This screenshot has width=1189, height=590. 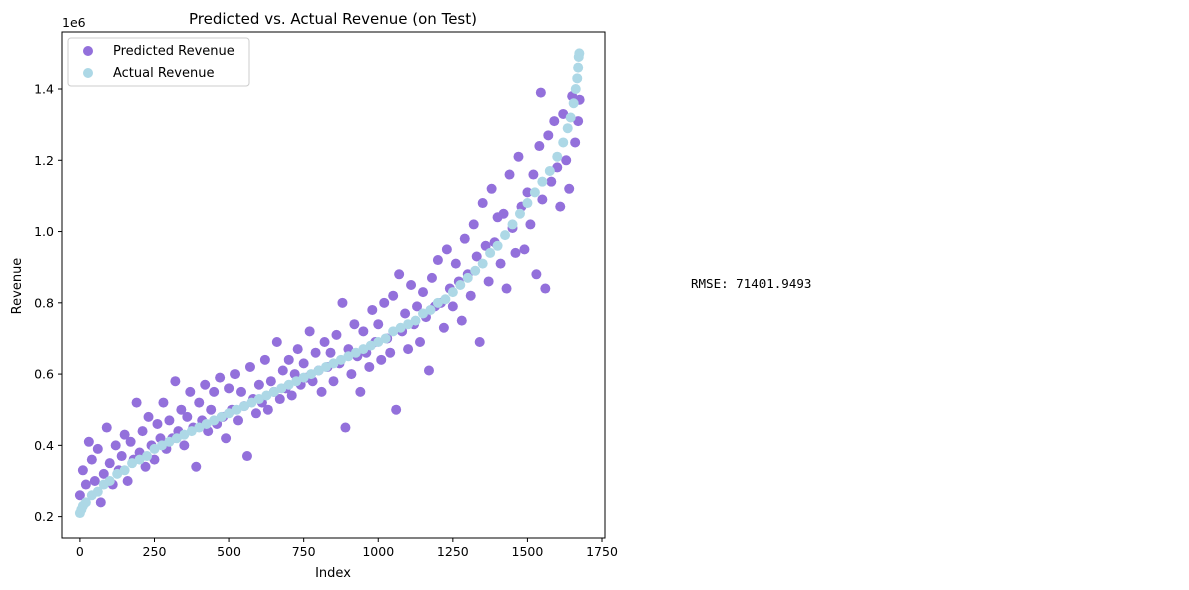 I want to click on chart-title: Predicted vs. Actual Revenue (on Test), so click(x=333, y=19).